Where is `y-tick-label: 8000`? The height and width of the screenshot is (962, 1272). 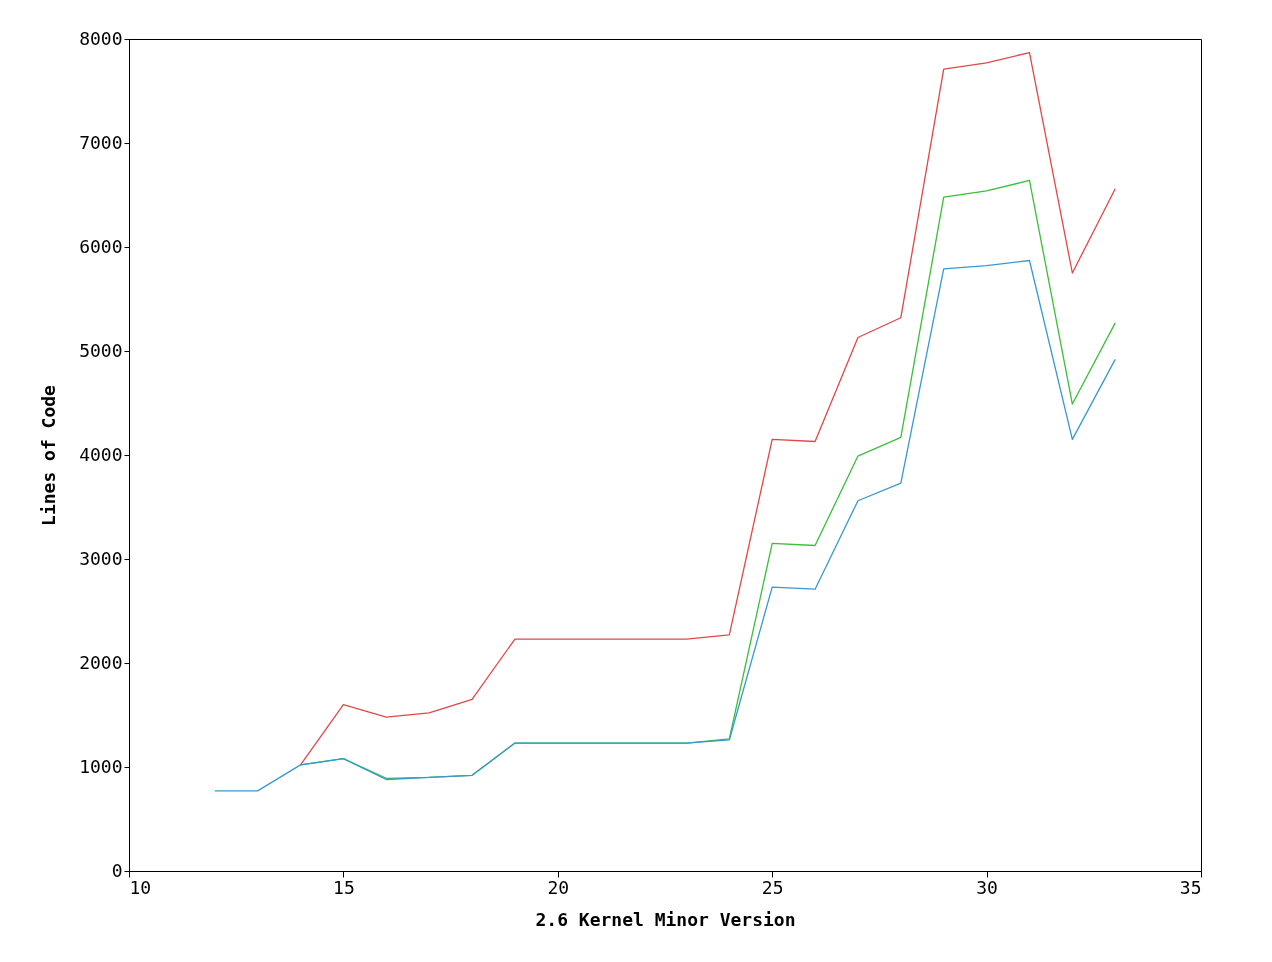 y-tick-label: 8000 is located at coordinates (101, 38).